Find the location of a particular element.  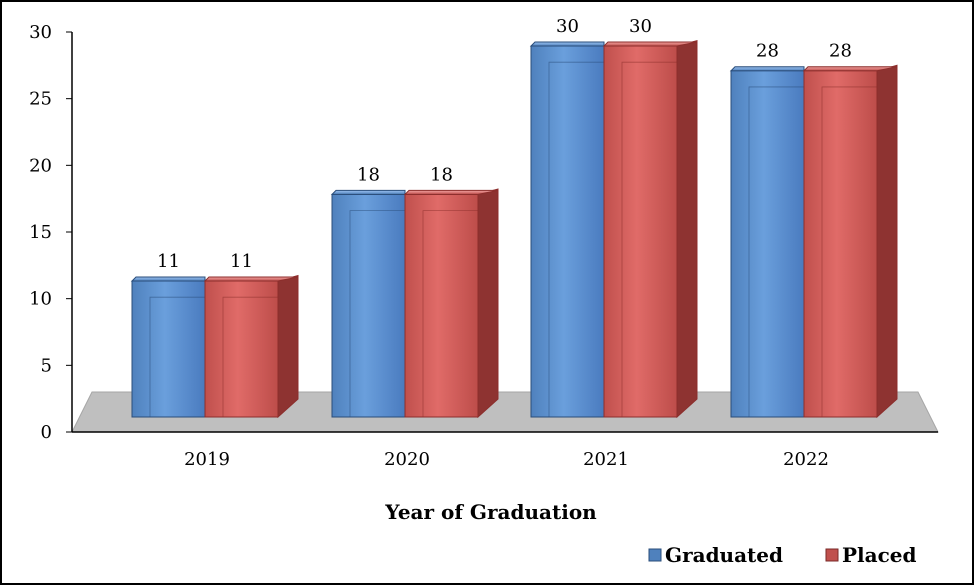

bar-placed-2022 is located at coordinates (850, 241).